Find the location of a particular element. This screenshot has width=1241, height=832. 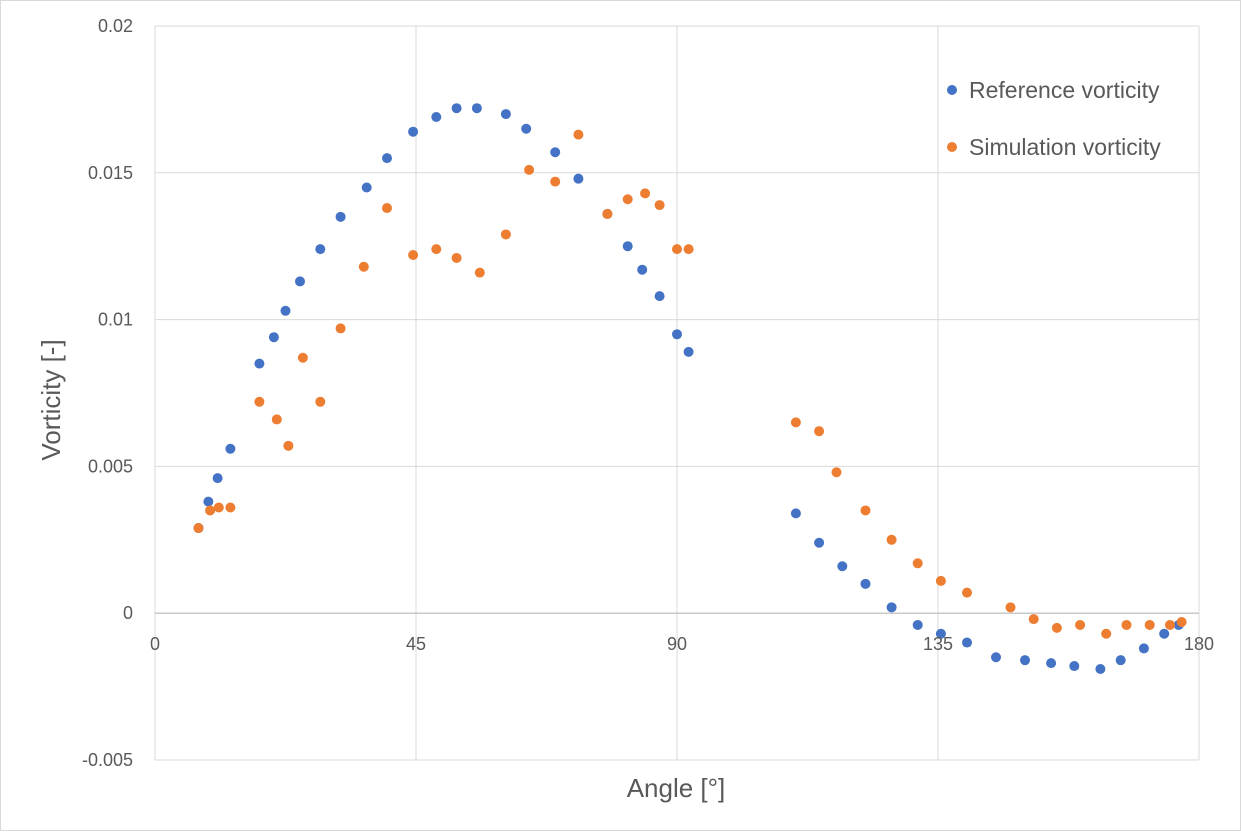

y-tick-label: 0.005 is located at coordinates (110, 466).